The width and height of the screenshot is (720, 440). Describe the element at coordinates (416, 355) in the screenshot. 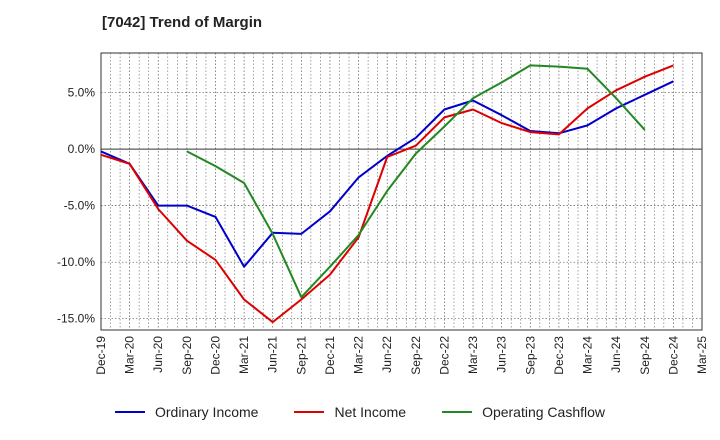

I see `x-tick-label: Sep-22` at that location.